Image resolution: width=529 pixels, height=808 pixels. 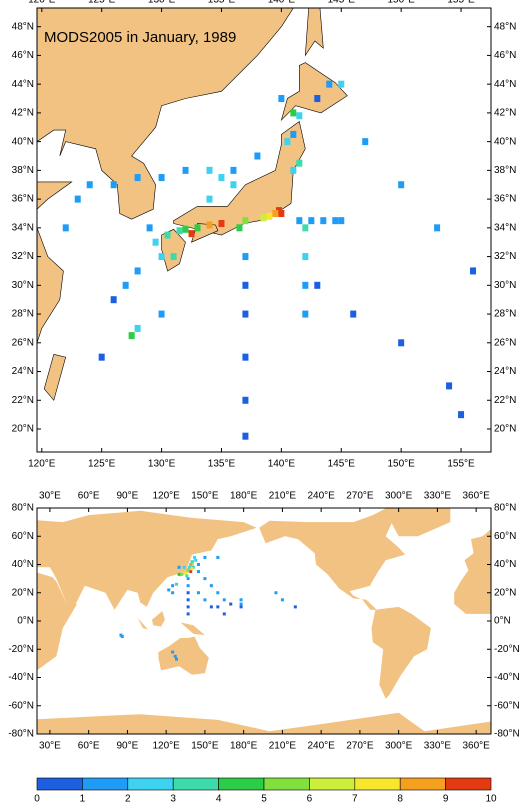 What do you see at coordinates (23, 227) in the screenshot?
I see `y-tick-label: 34°N` at bounding box center [23, 227].